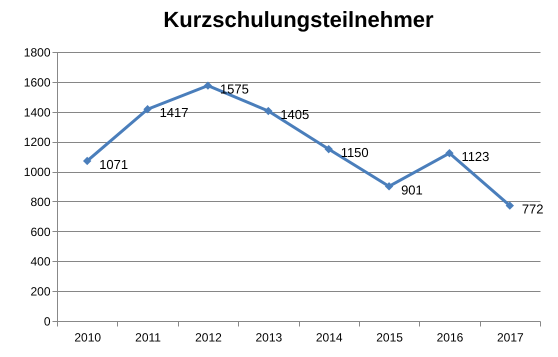 The height and width of the screenshot is (357, 558). What do you see at coordinates (268, 337) in the screenshot?
I see `x-tick-label: 2013` at bounding box center [268, 337].